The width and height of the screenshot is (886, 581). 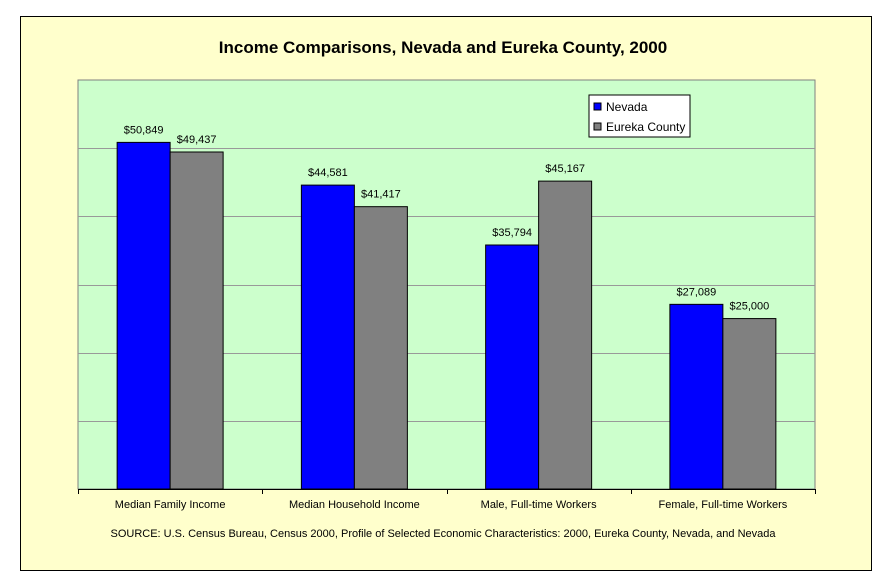 What do you see at coordinates (565, 169) in the screenshot?
I see `data-label: $45,167` at bounding box center [565, 169].